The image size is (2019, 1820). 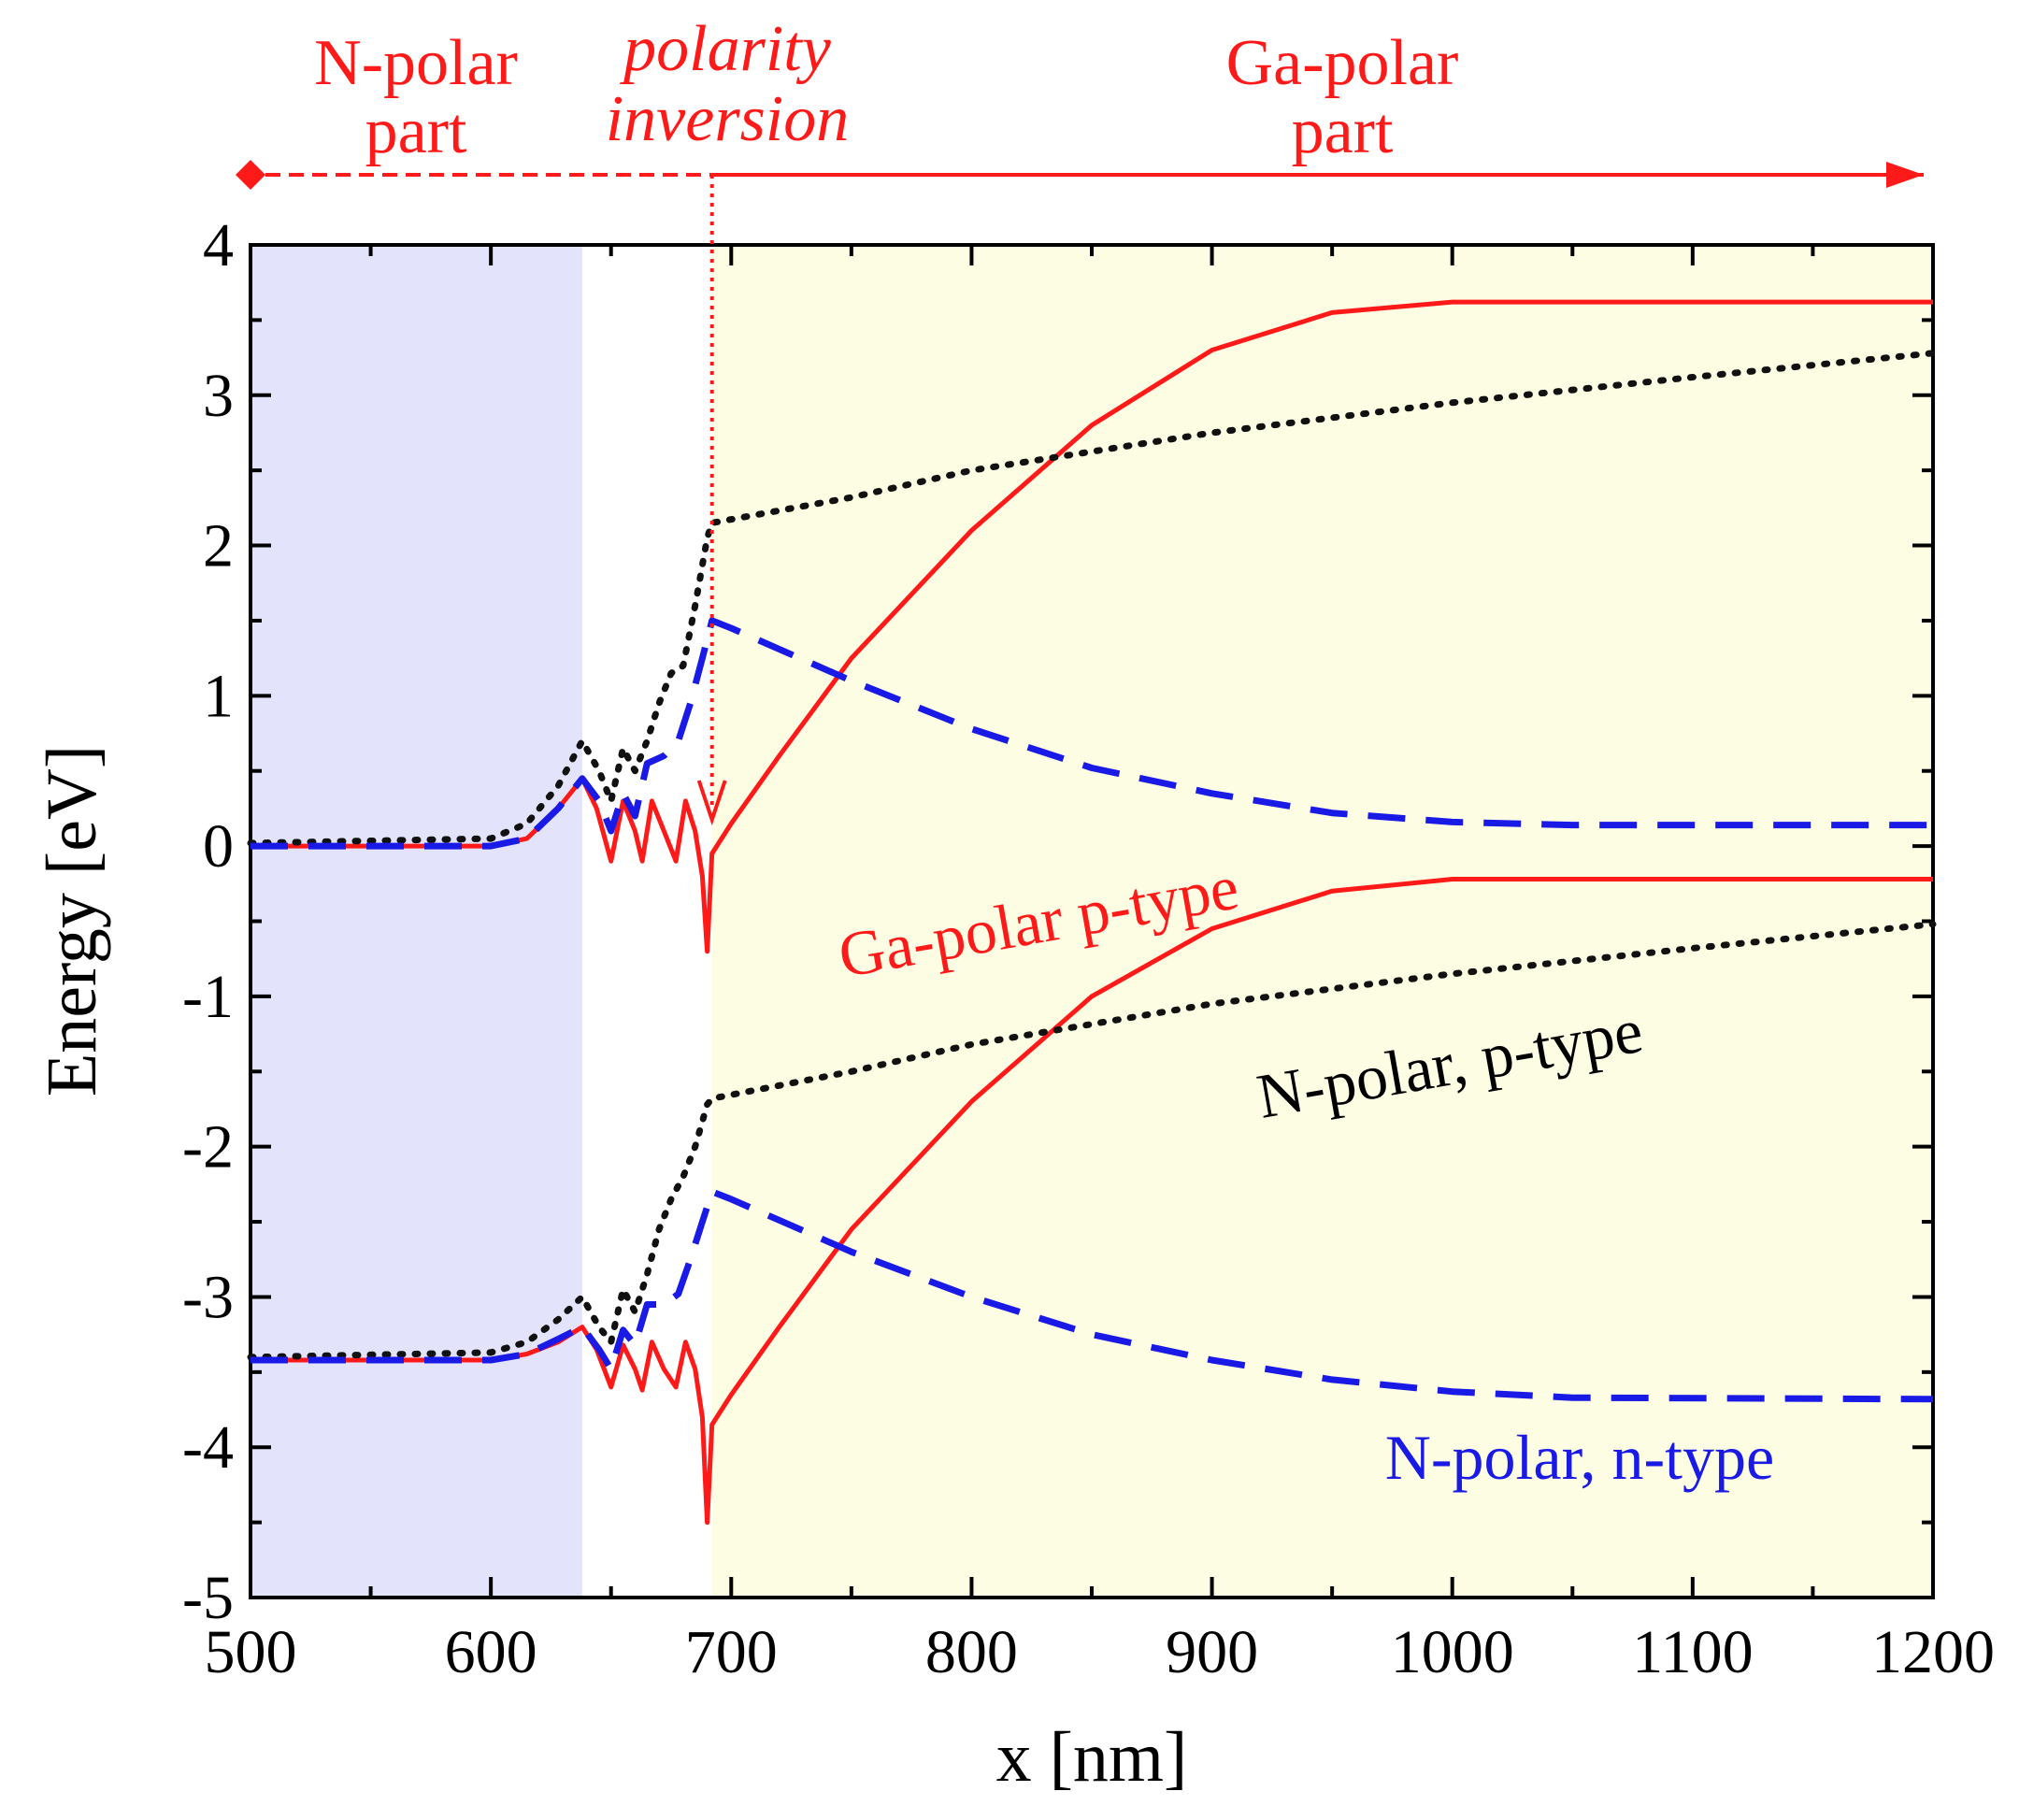 What do you see at coordinates (218, 546) in the screenshot?
I see `y-tick-label: 2` at bounding box center [218, 546].